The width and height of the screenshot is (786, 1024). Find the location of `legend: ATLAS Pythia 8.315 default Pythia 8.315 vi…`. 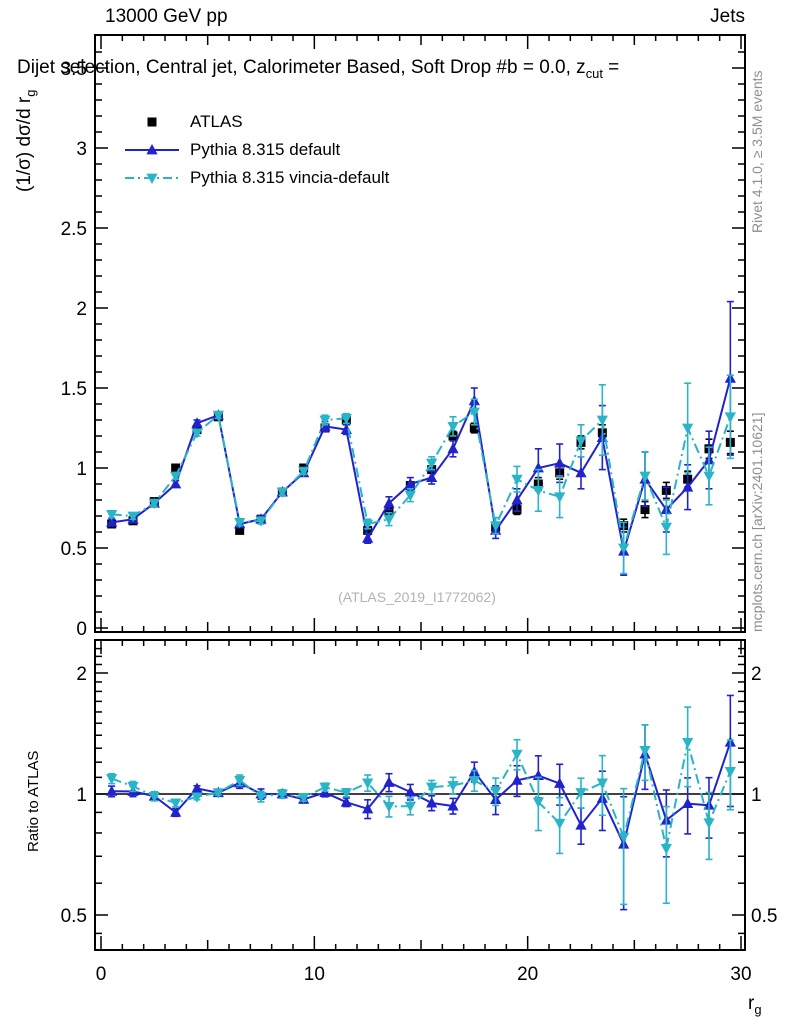

legend: ATLAS Pythia 8.315 default Pythia 8.315 vi… is located at coordinates (255, 150).